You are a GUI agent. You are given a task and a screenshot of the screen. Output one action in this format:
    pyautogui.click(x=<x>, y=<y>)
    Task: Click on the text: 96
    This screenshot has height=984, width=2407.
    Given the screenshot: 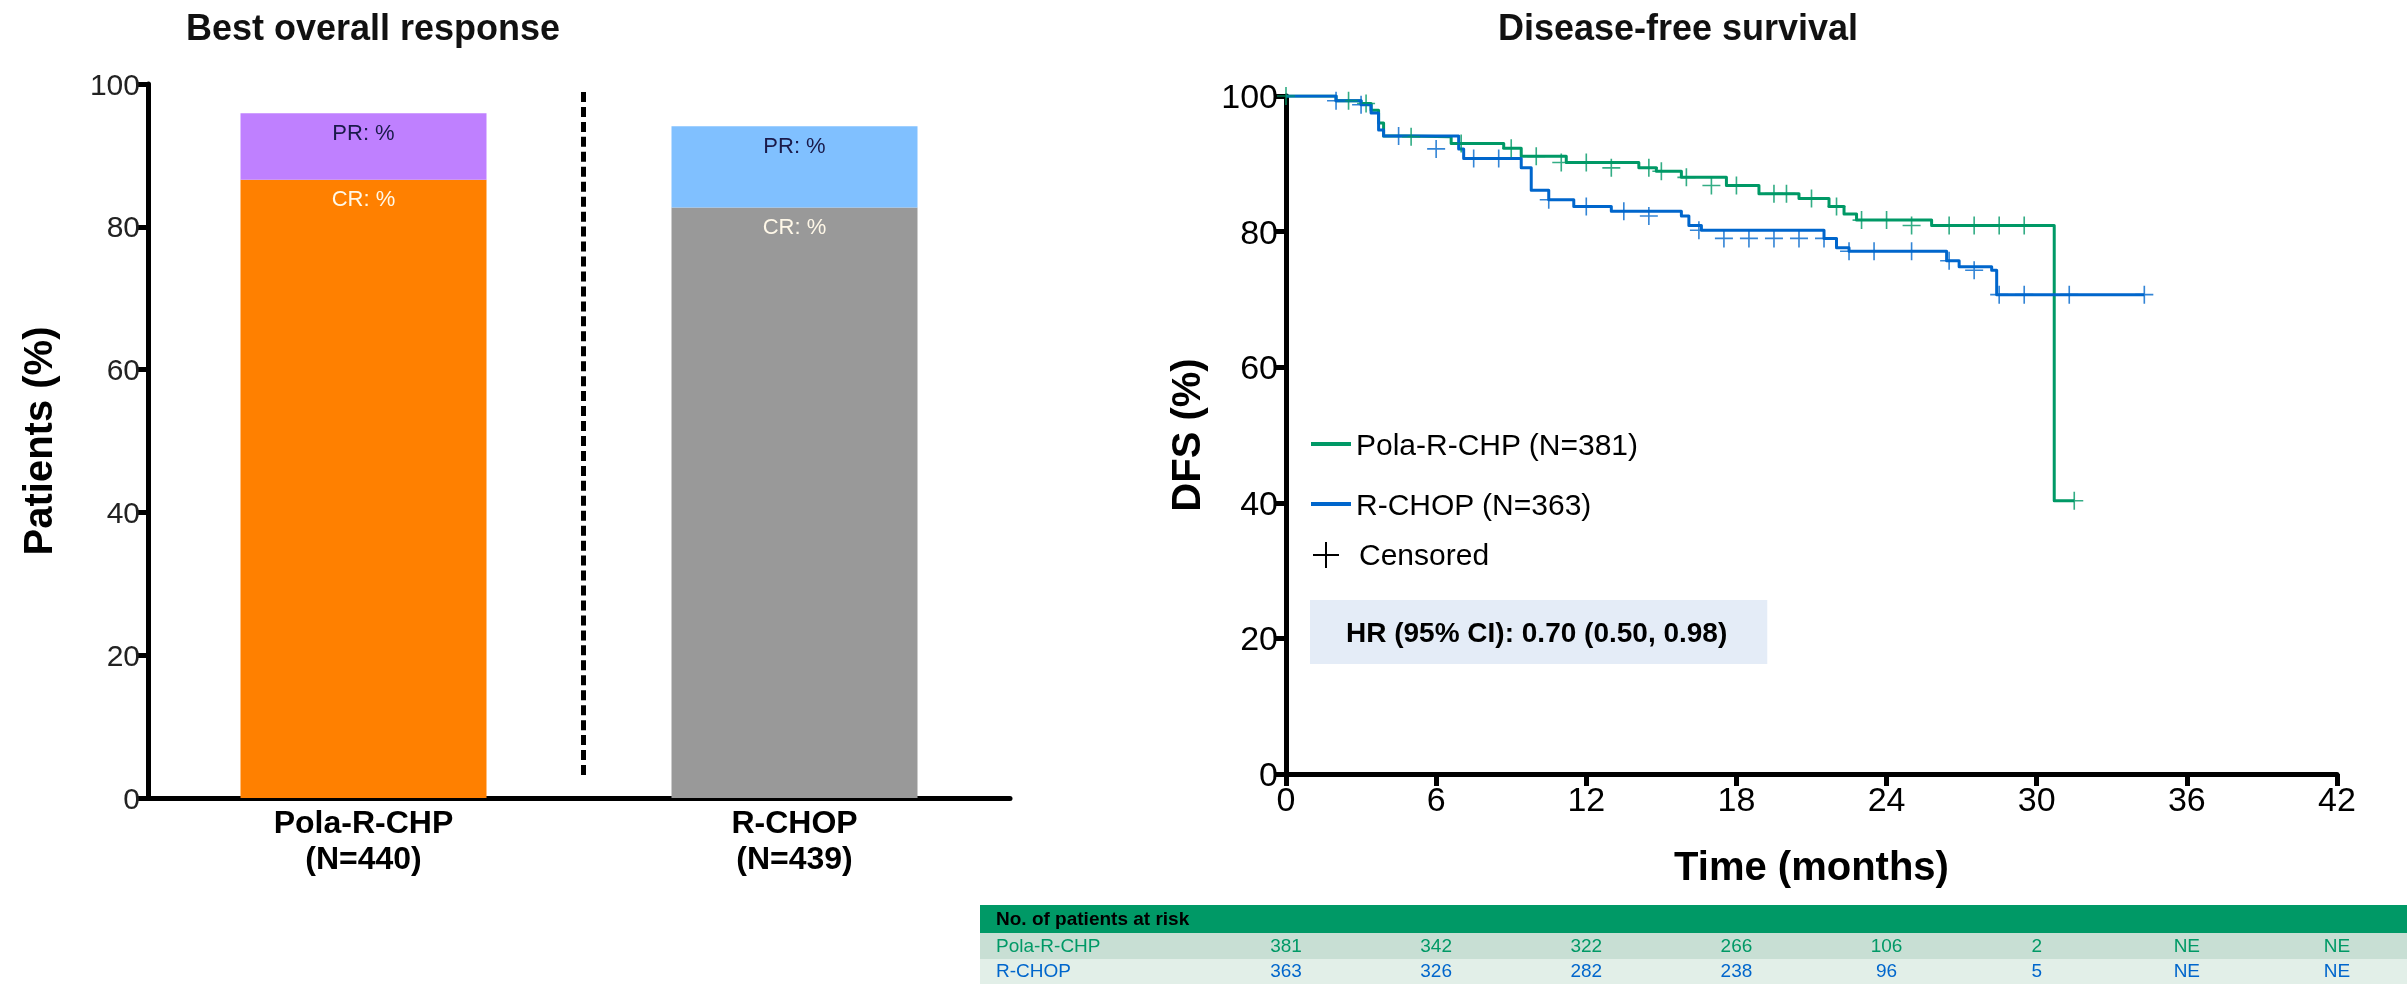 What is the action you would take?
    pyautogui.click(x=1886, y=971)
    